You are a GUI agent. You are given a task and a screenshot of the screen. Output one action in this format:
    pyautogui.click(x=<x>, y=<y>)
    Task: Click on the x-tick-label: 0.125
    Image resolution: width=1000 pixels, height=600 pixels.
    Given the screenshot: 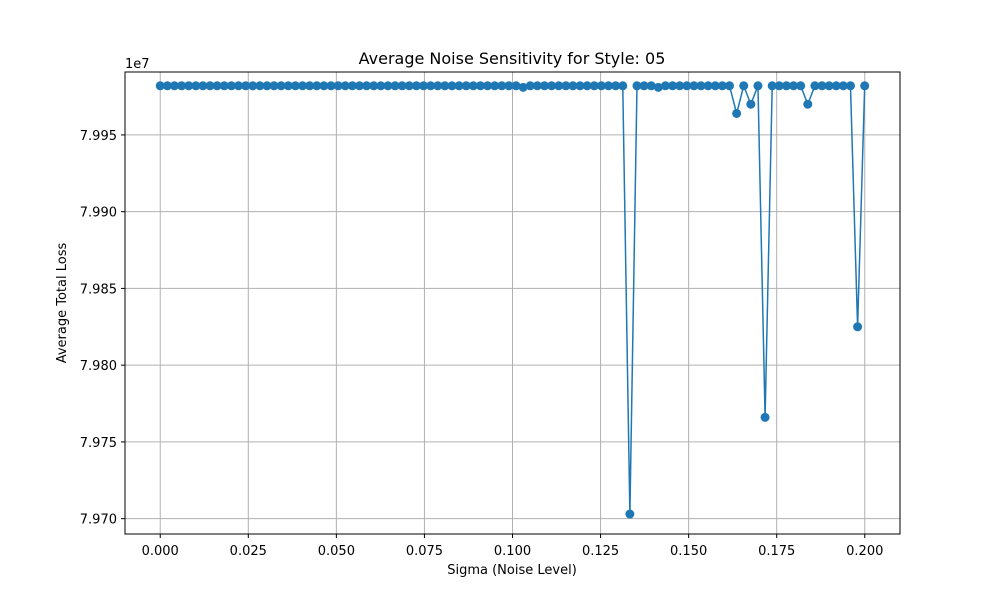 What is the action you would take?
    pyautogui.click(x=600, y=551)
    